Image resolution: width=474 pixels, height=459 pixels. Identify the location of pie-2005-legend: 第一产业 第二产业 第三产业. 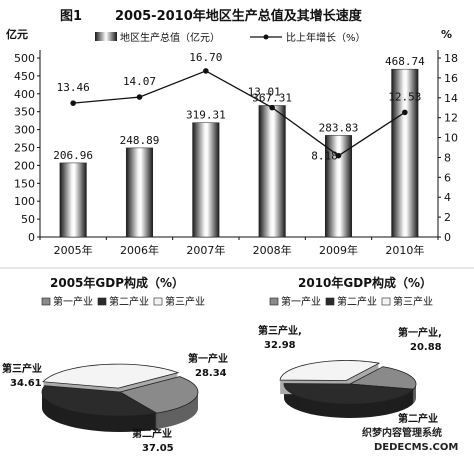
(123, 301).